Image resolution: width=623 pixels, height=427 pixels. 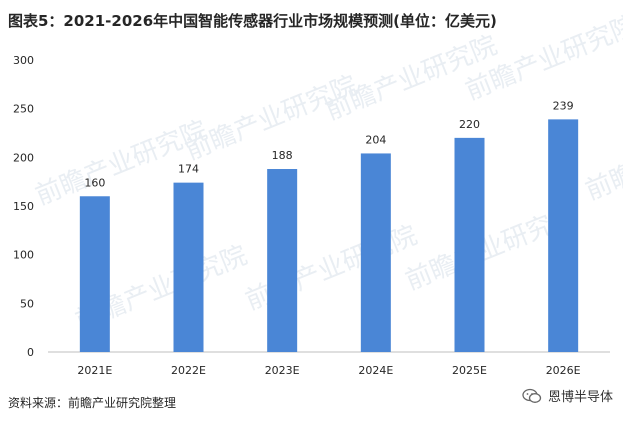 I want to click on y-tick-label: 250, so click(x=23, y=109).